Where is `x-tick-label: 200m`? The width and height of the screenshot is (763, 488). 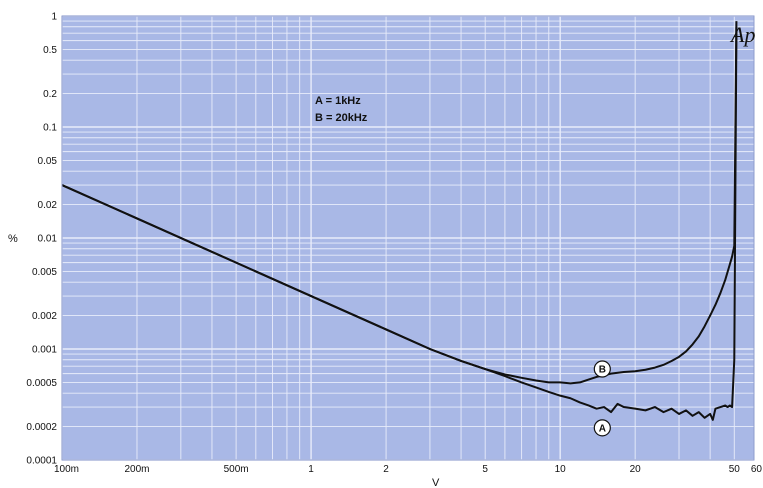 x-tick-label: 200m is located at coordinates (136, 469).